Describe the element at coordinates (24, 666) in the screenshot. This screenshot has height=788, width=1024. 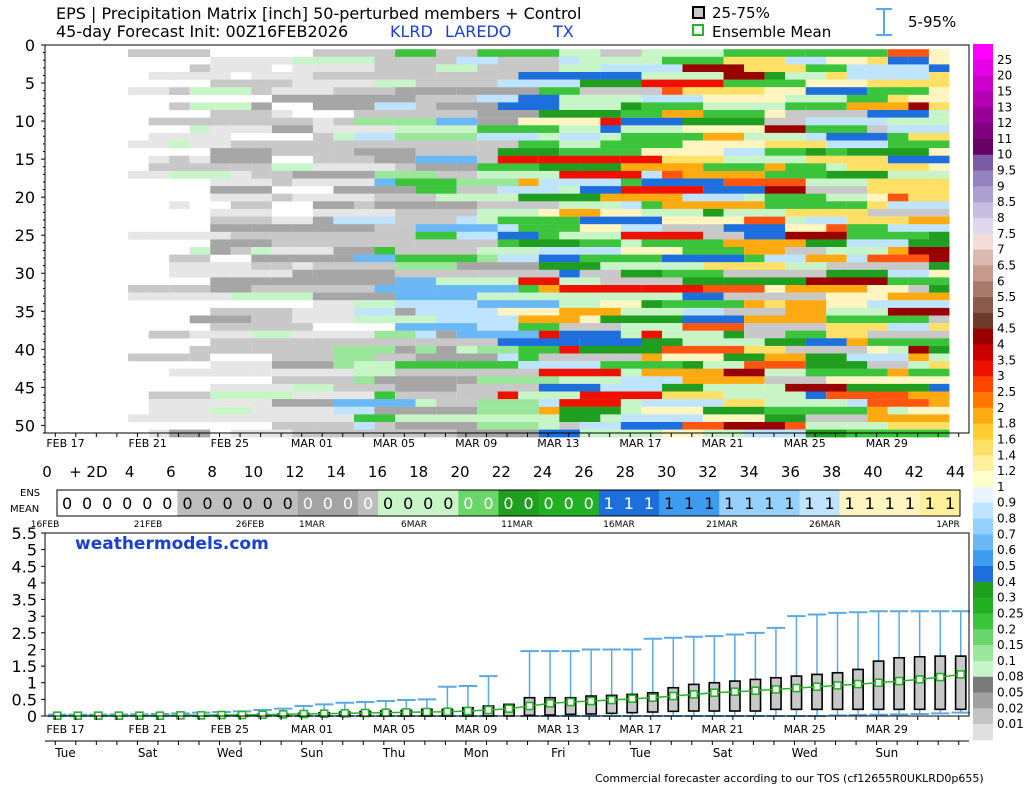
I see `boxplot-y-tick-label: 1.5` at that location.